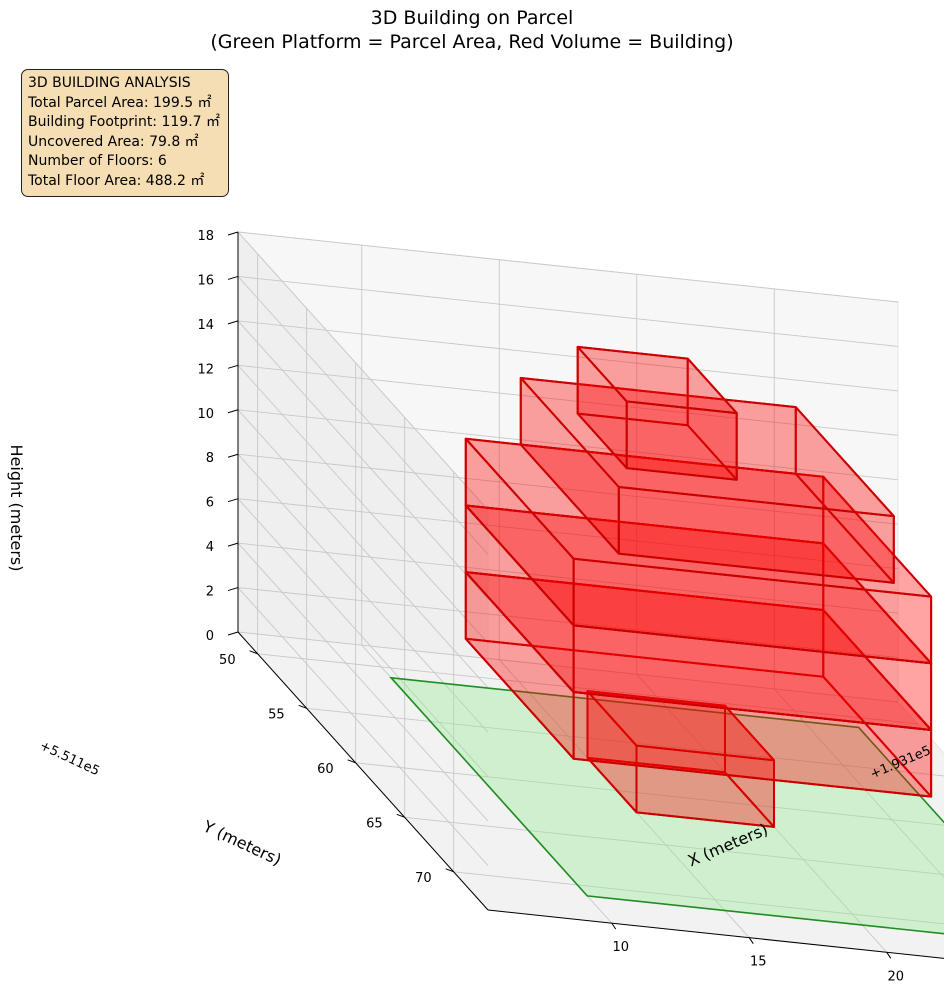  What do you see at coordinates (276, 714) in the screenshot?
I see `y-tick-label: 55` at bounding box center [276, 714].